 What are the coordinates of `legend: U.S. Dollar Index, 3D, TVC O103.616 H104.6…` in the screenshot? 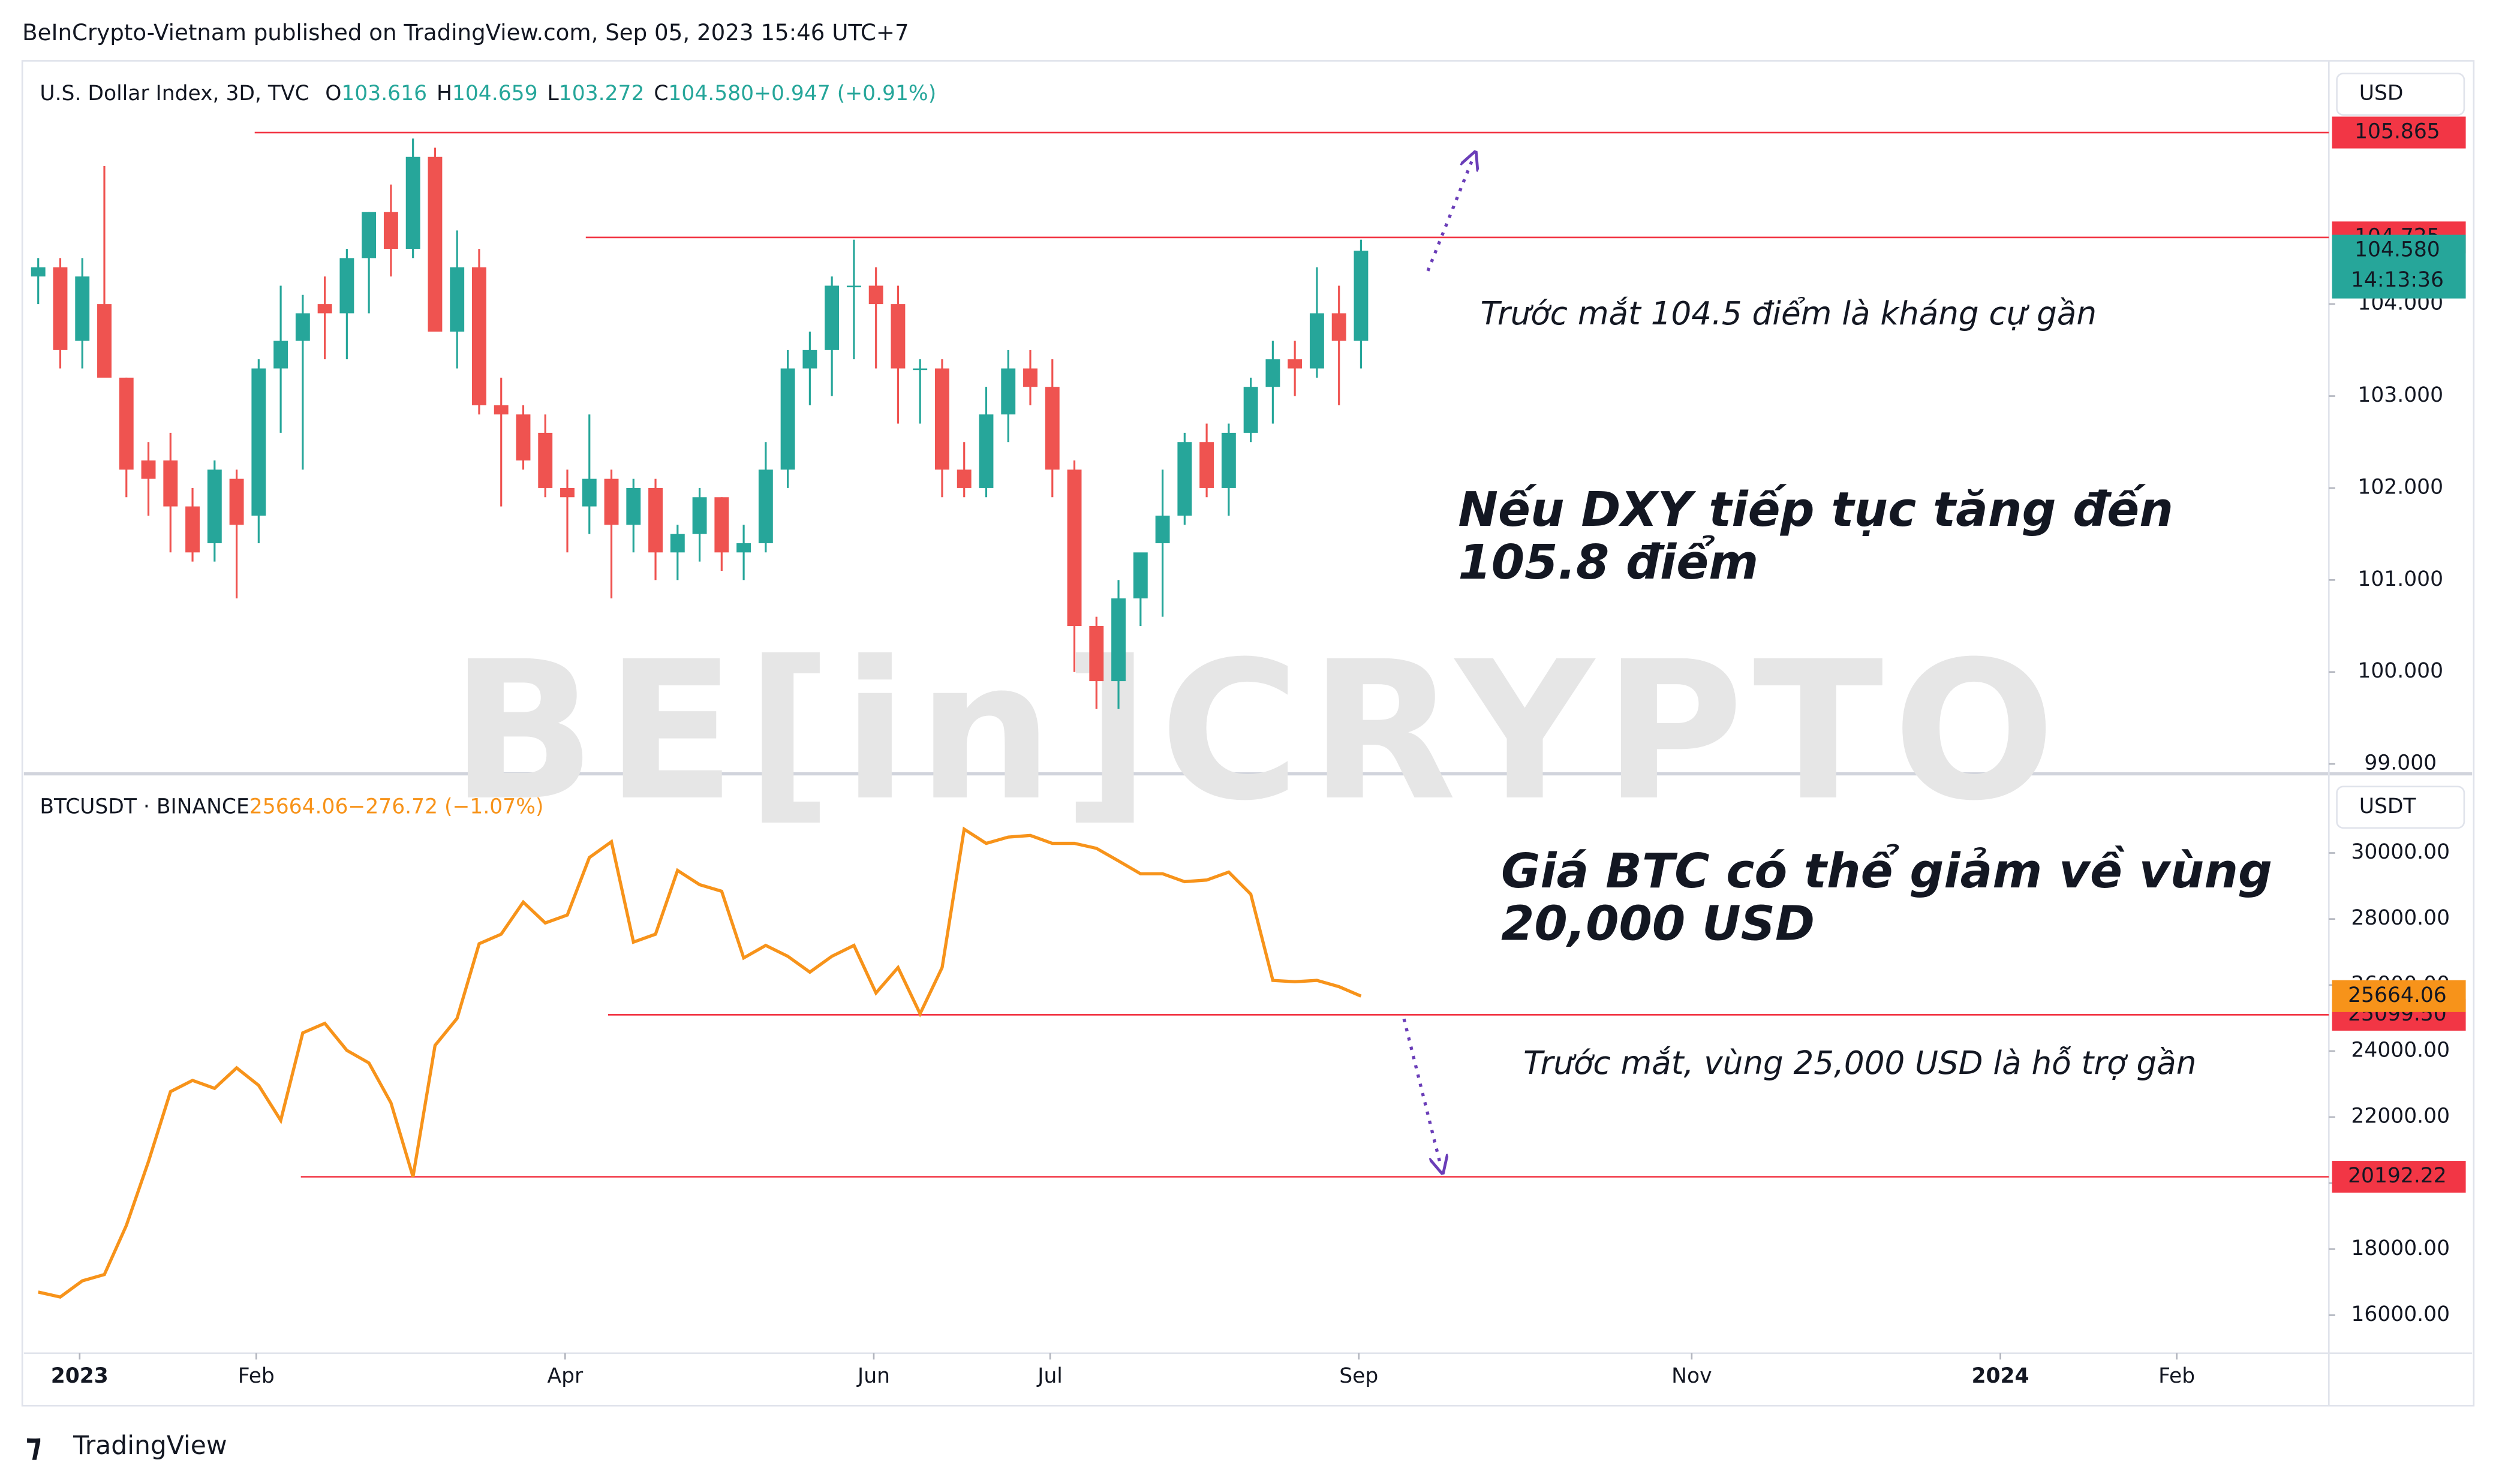 It's located at (488, 94).